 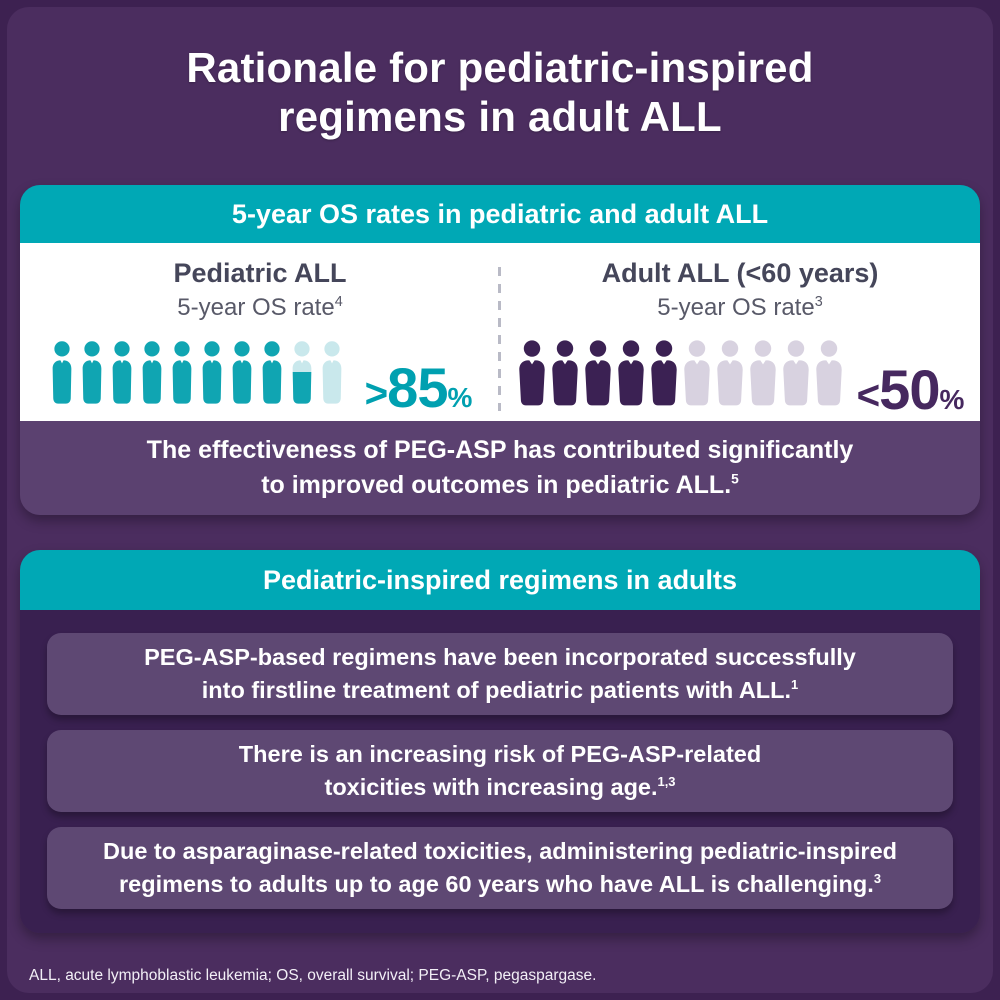 What do you see at coordinates (740, 273) in the screenshot?
I see `adult-title: Adult ALL (<60 years)` at bounding box center [740, 273].